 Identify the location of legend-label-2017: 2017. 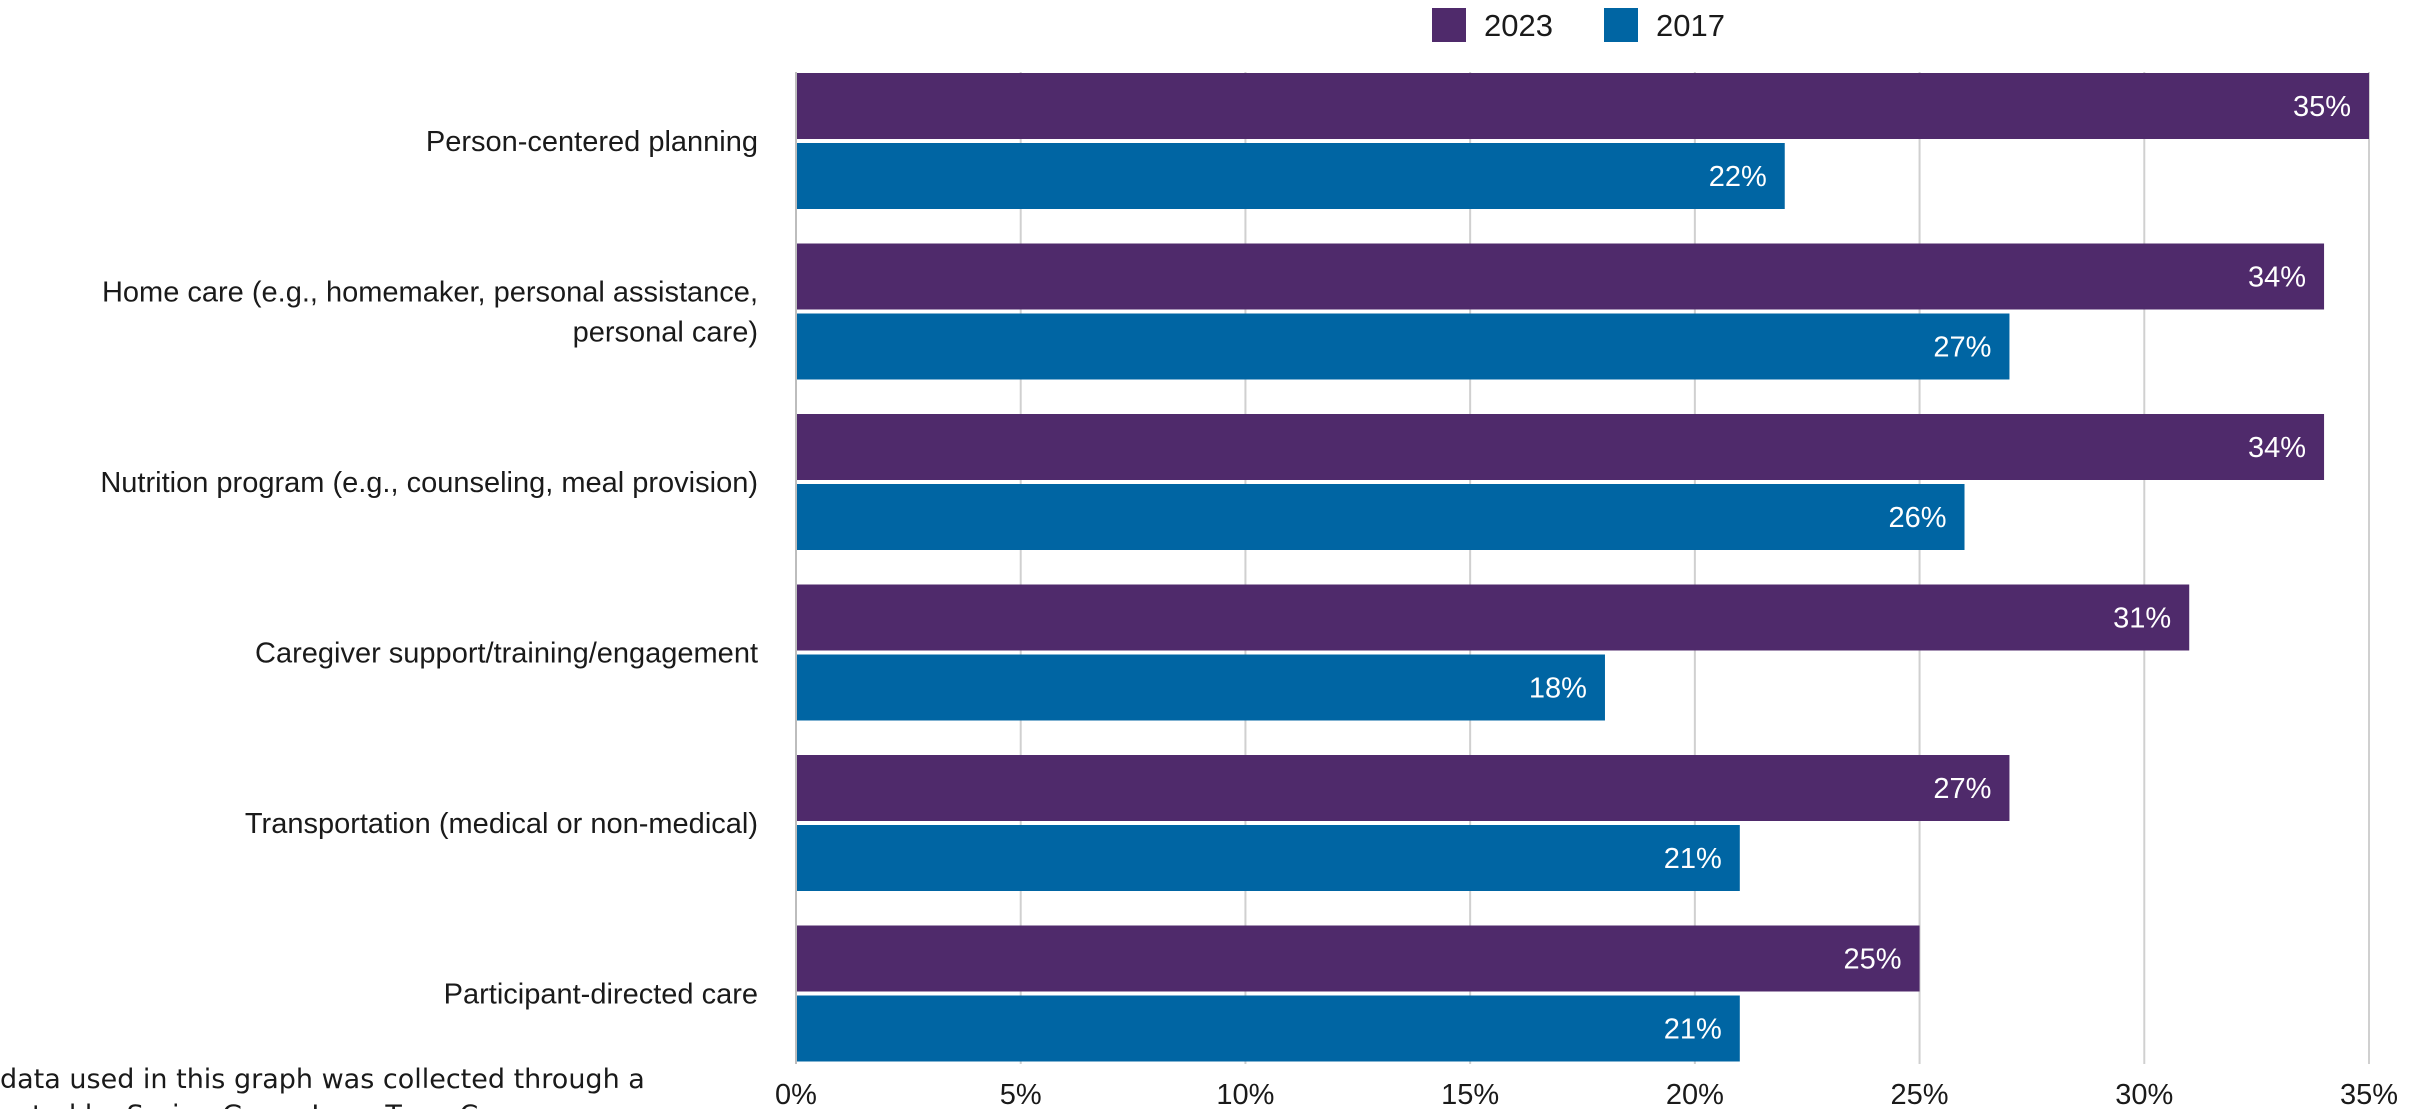
(1690, 25).